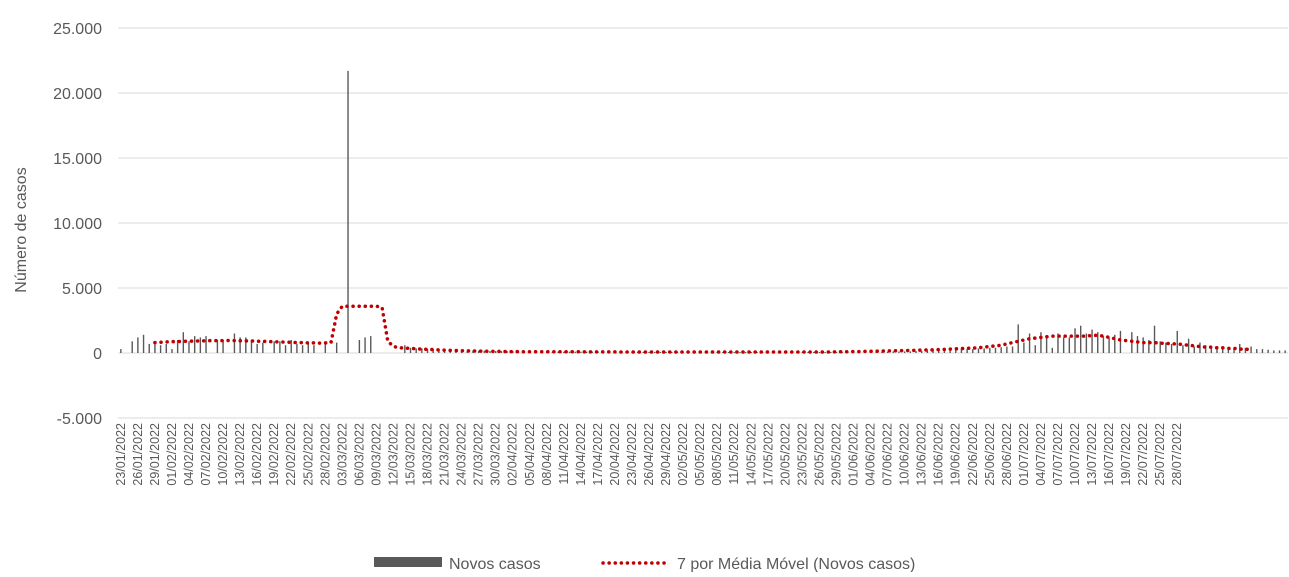 This screenshot has height=577, width=1289. What do you see at coordinates (666, 454) in the screenshot?
I see `x-tick-label: 29/04/2022` at bounding box center [666, 454].